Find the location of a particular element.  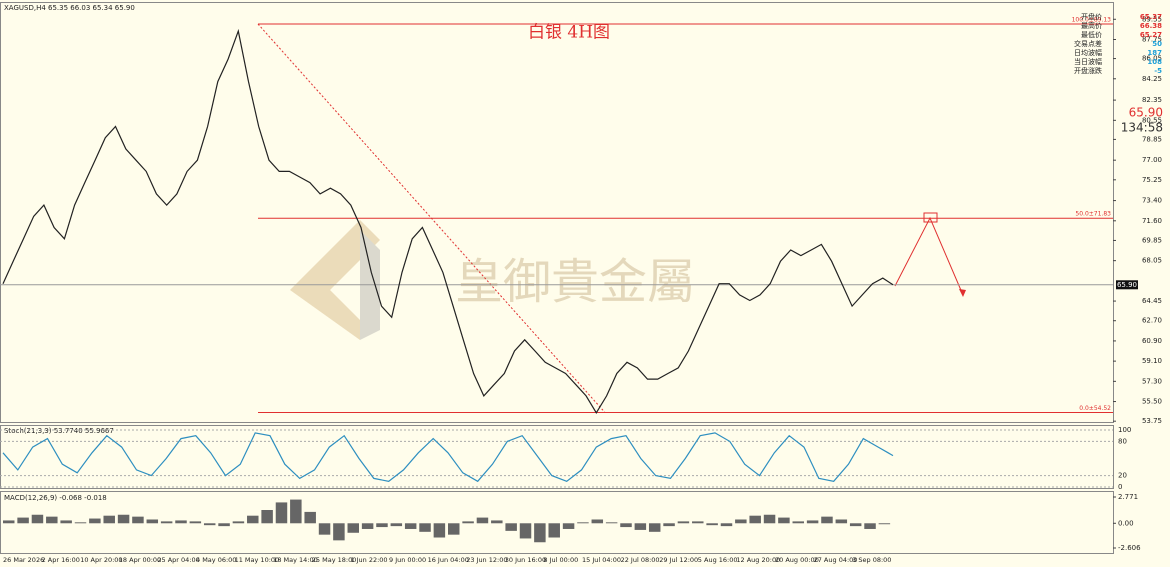

y-tick-label: 78.85 is located at coordinates (1152, 139).